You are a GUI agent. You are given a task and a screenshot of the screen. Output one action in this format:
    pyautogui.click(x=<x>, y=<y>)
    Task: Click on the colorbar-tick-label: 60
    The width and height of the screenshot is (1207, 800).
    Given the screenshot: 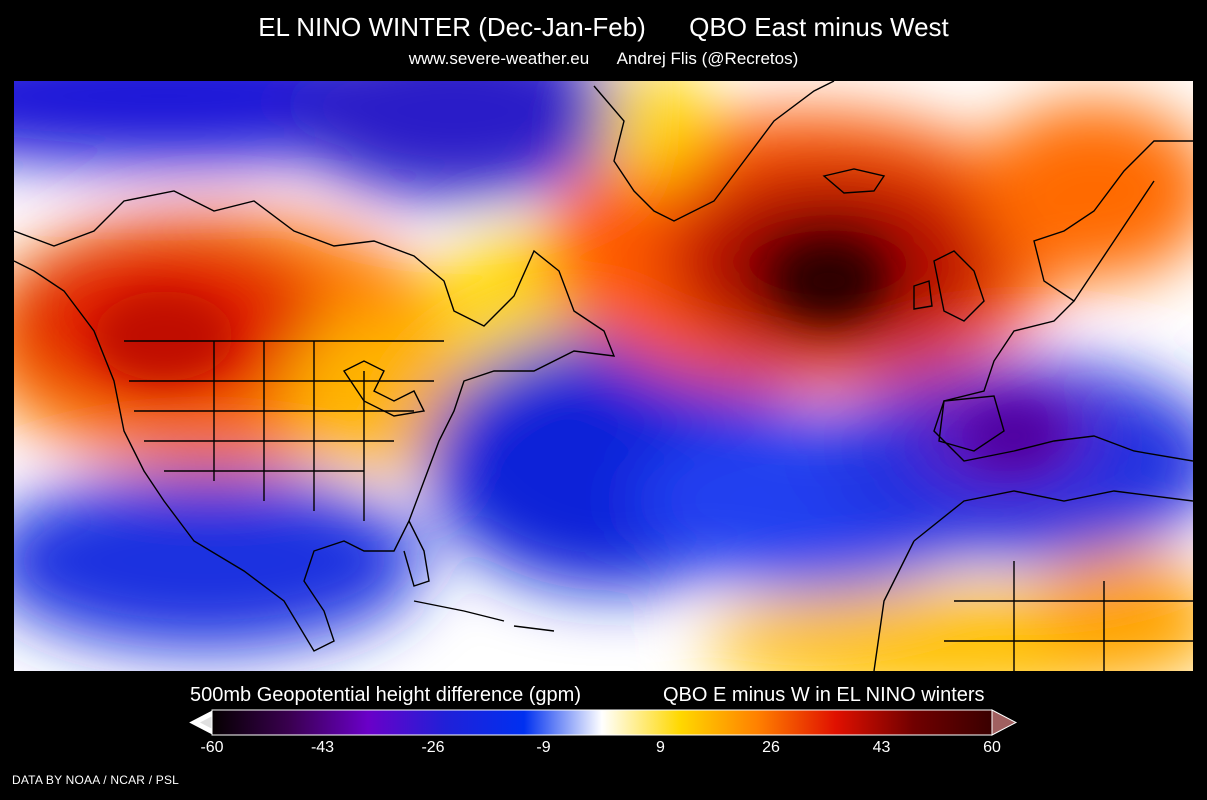 What is the action you would take?
    pyautogui.click(x=992, y=747)
    